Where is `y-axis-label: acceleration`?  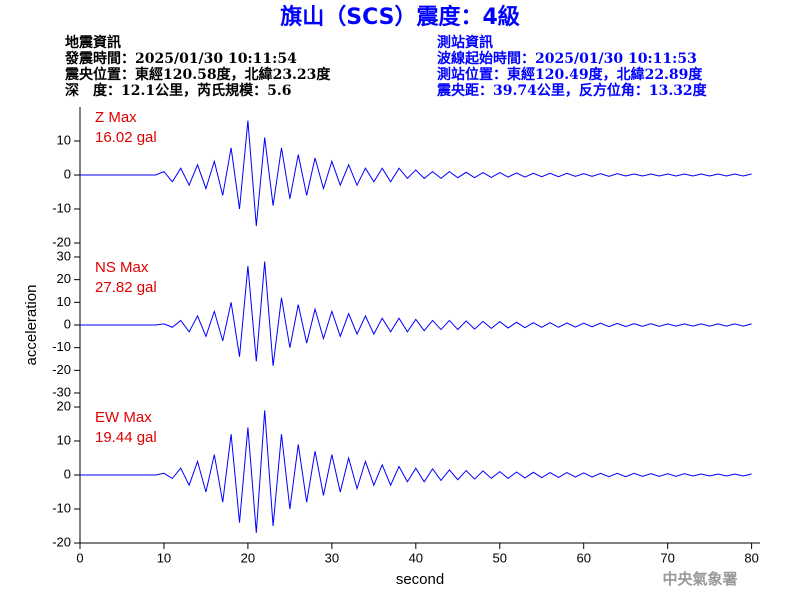 y-axis-label: acceleration is located at coordinates (31, 325).